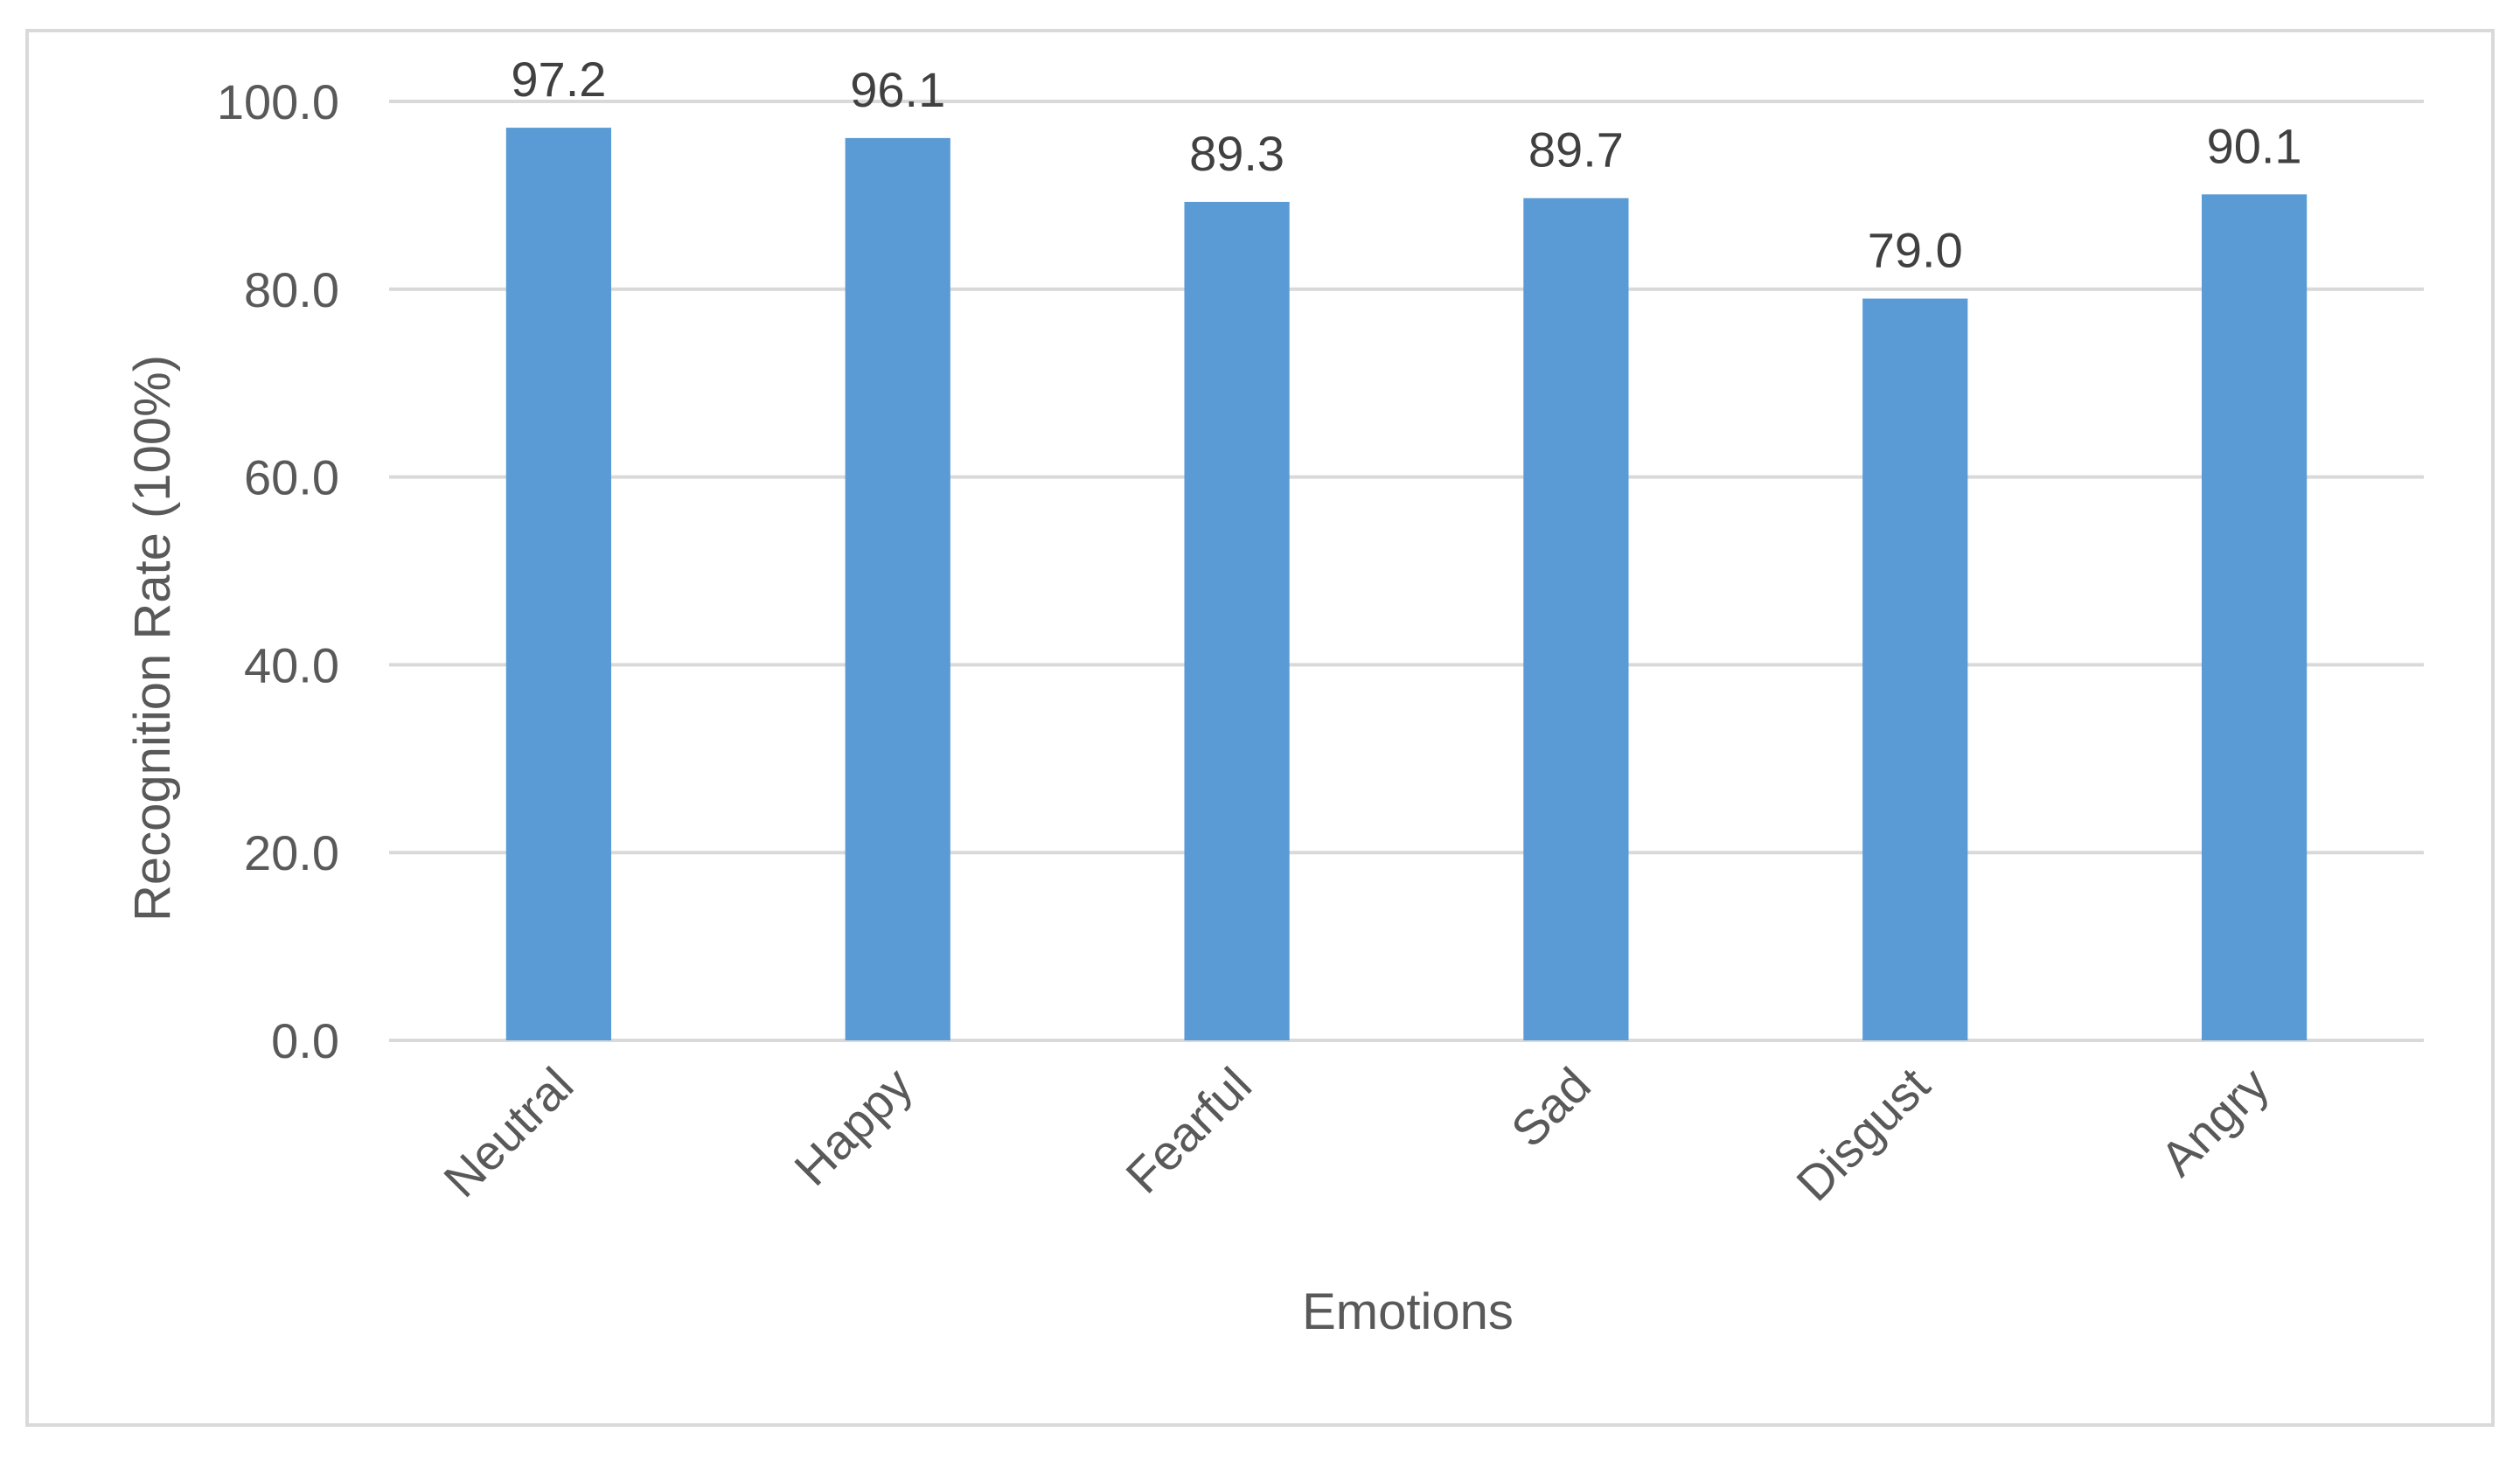  What do you see at coordinates (2254, 145) in the screenshot?
I see `data-label: 90.1` at bounding box center [2254, 145].